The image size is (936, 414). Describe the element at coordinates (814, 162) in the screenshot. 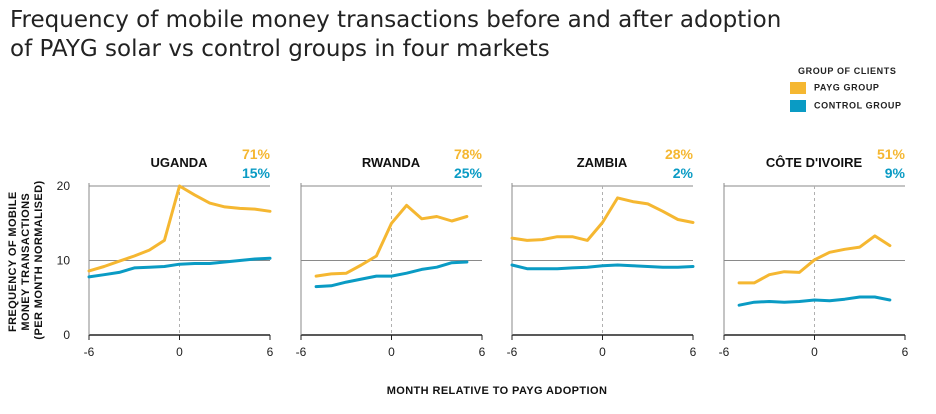

I see `panel-4-market-label: CÔTE D'IVOIRE` at that location.